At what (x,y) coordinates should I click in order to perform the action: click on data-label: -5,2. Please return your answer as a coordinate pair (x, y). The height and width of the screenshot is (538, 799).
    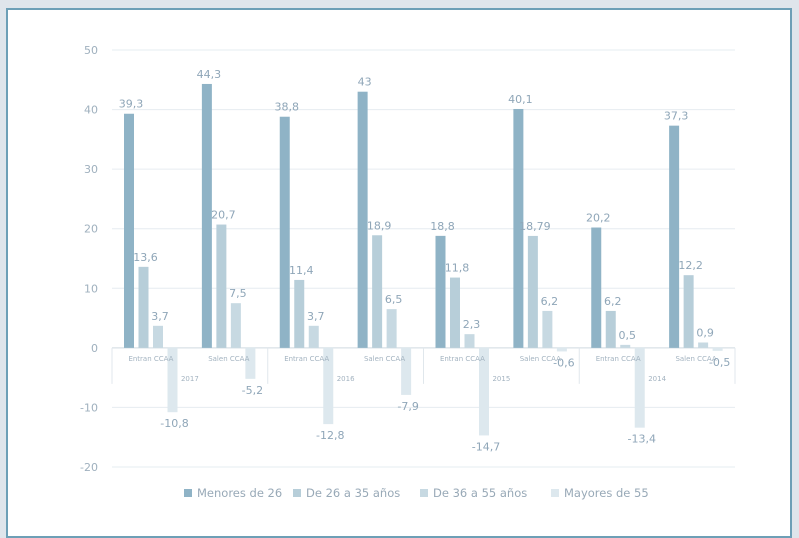
    Looking at the image, I should click on (252, 390).